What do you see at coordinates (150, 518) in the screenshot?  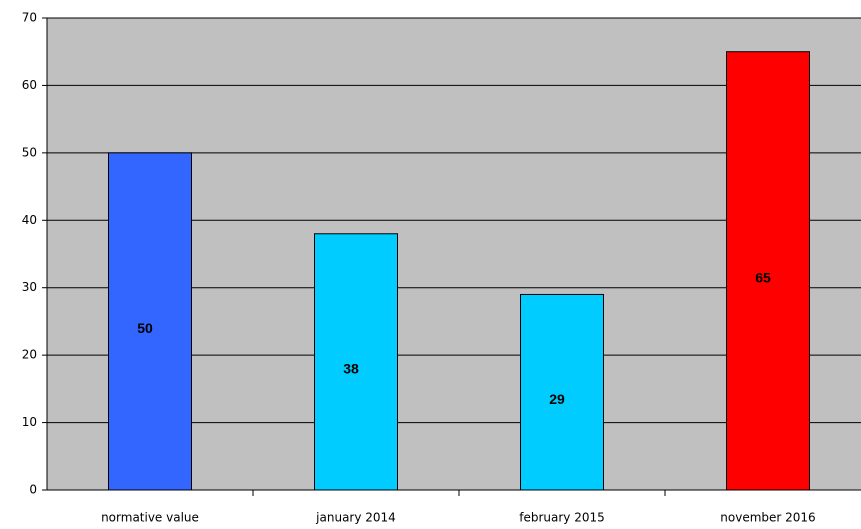 I see `x-tick-label: normative value` at bounding box center [150, 518].